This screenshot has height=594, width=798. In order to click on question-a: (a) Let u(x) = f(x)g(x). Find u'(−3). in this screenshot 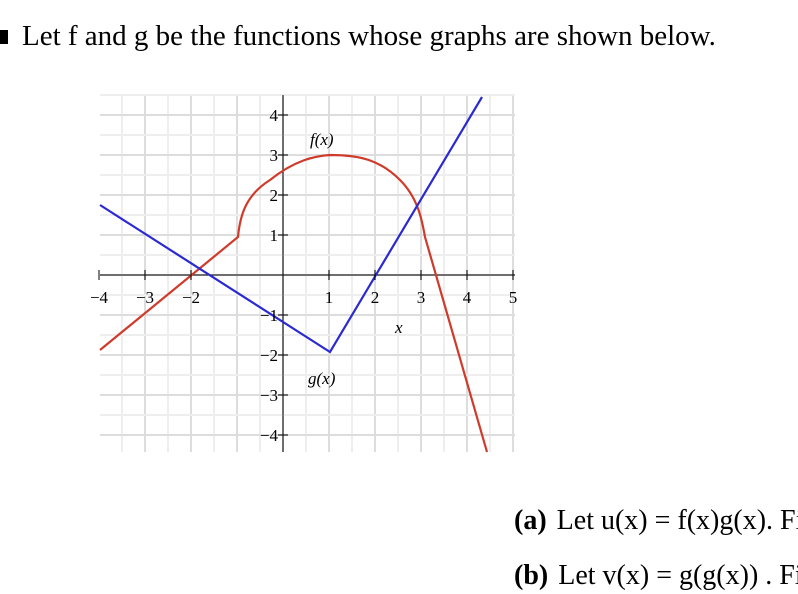, I will do `click(656, 521)`.